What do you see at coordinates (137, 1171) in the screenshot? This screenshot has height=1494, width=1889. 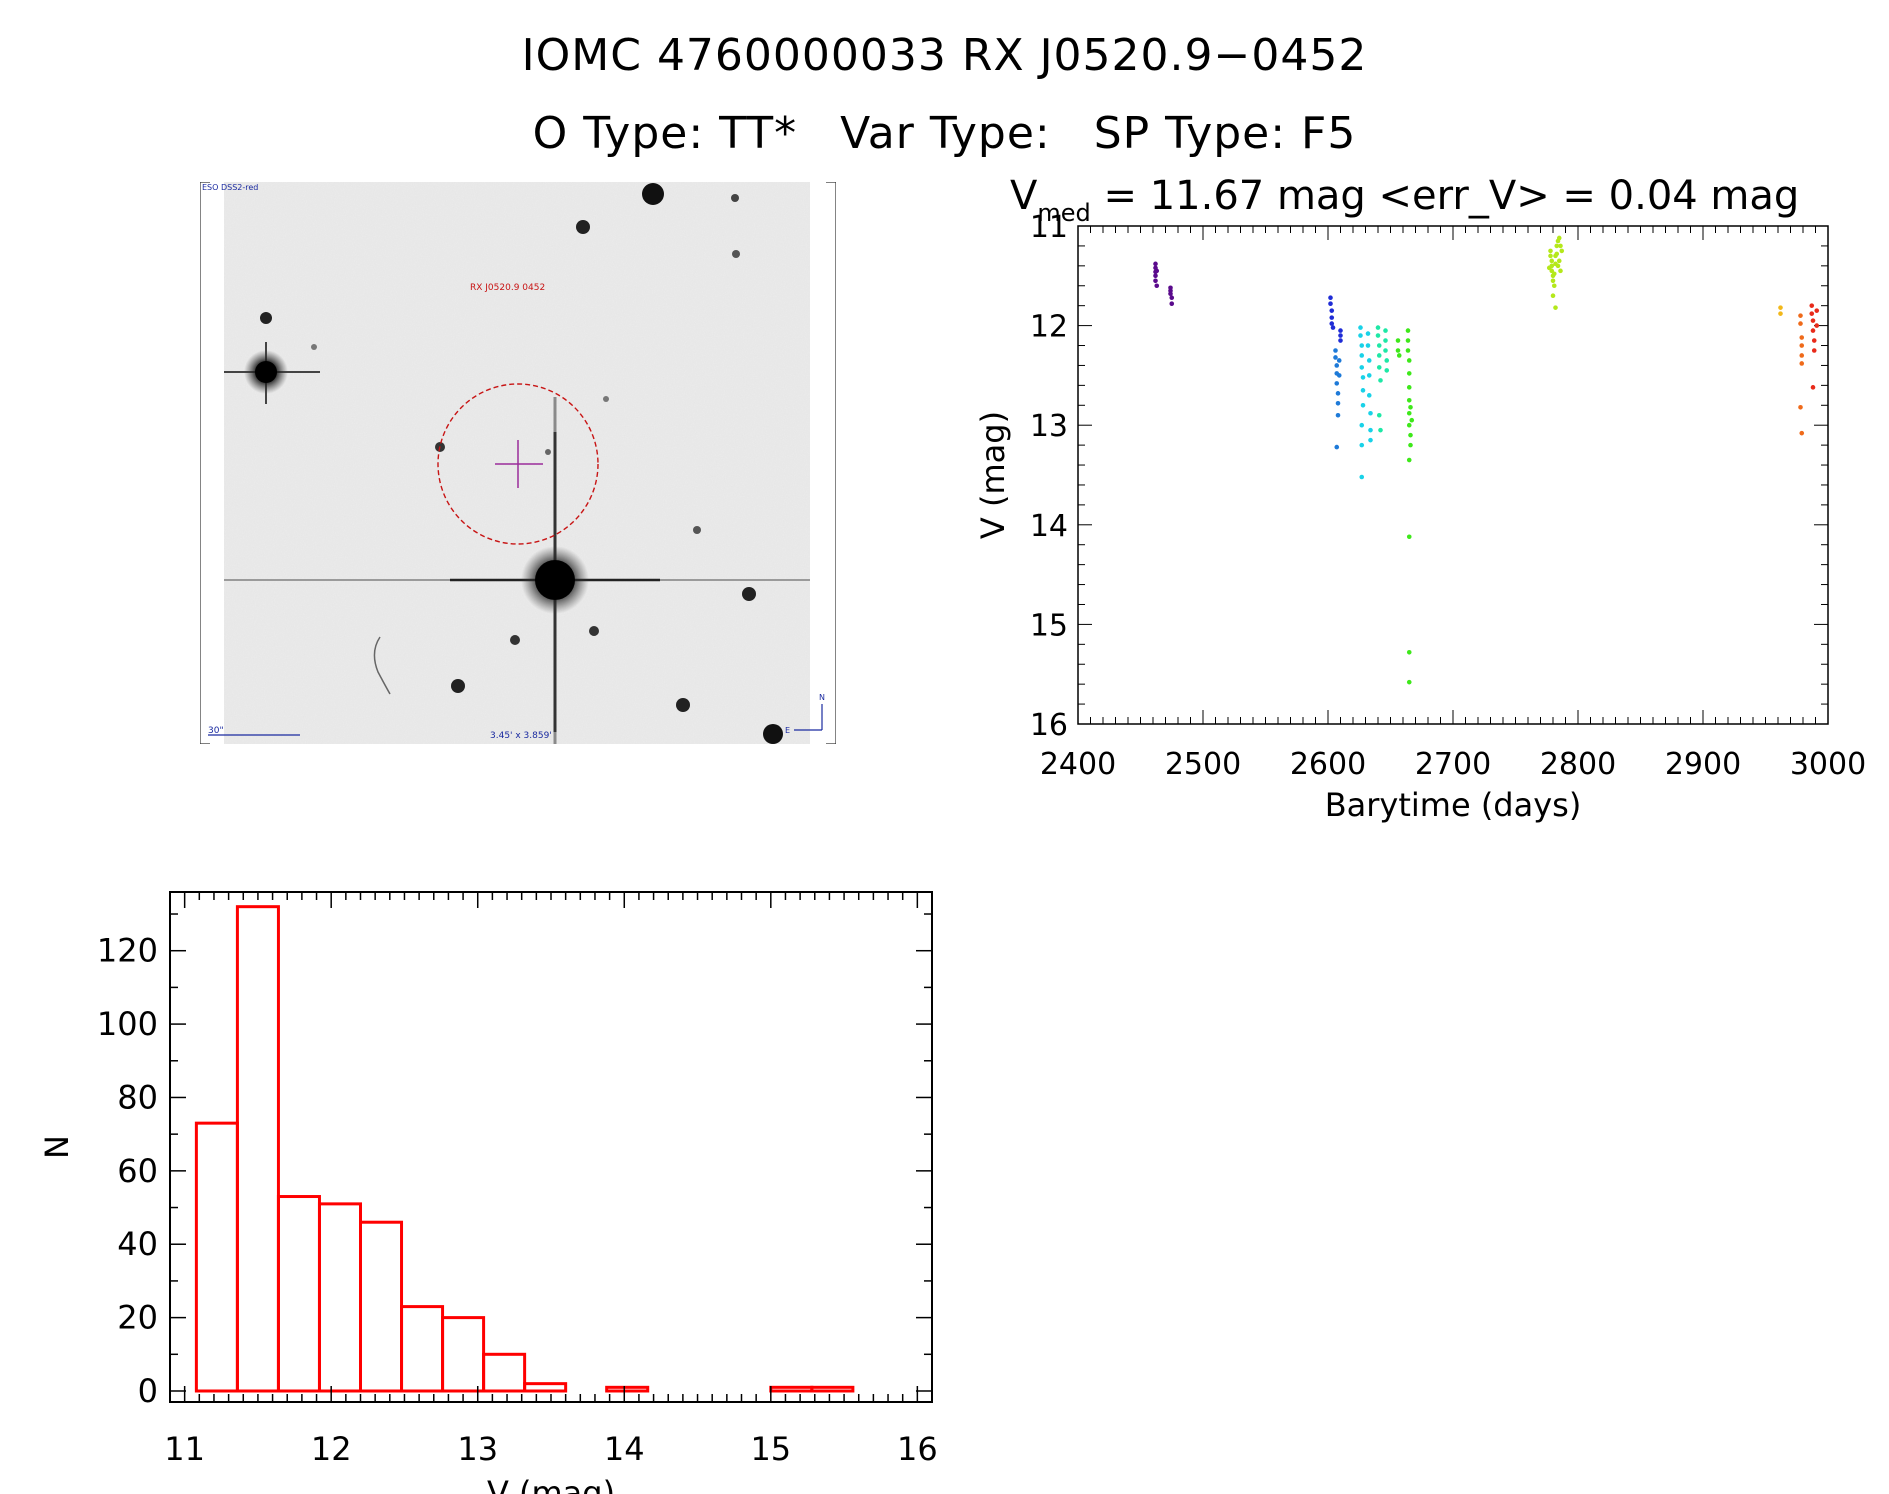 I see `hist-ytick-label: 60` at bounding box center [137, 1171].